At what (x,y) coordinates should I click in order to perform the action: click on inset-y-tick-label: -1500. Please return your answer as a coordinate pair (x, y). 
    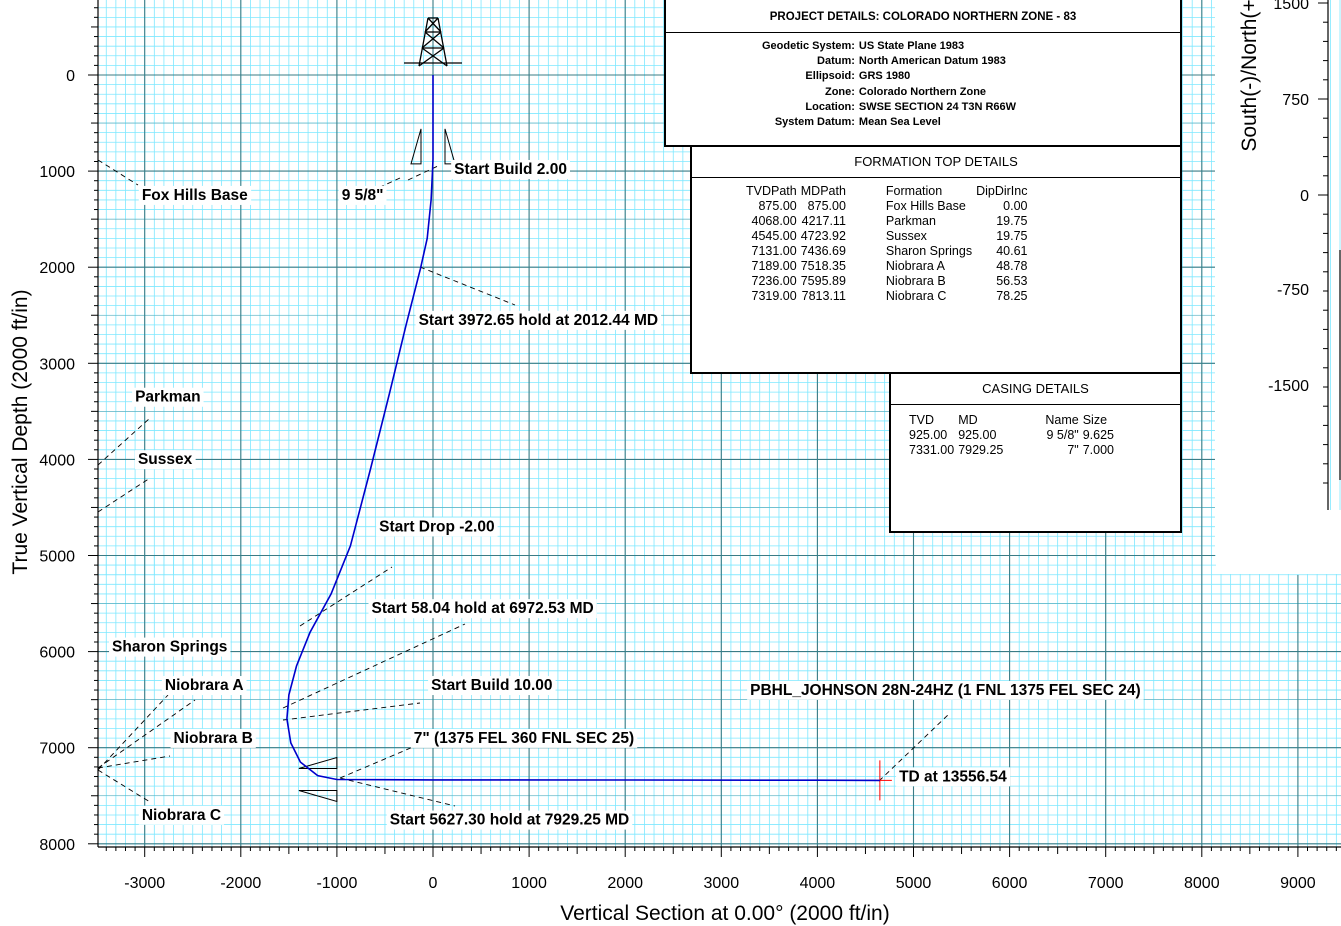
    Looking at the image, I should click on (1288, 386).